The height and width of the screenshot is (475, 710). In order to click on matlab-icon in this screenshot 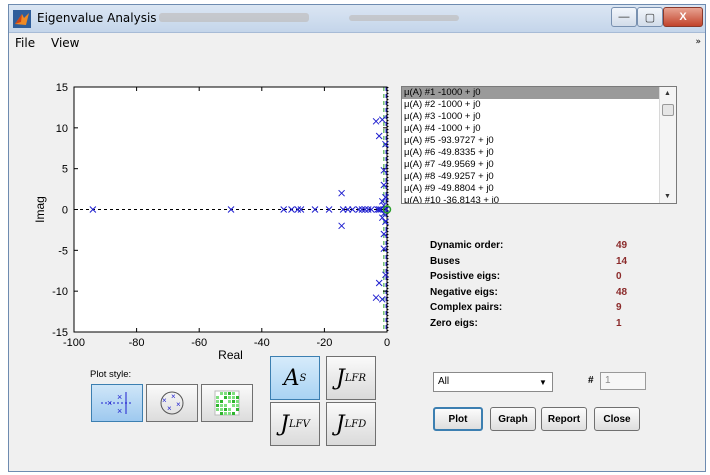, I will do `click(22, 19)`.